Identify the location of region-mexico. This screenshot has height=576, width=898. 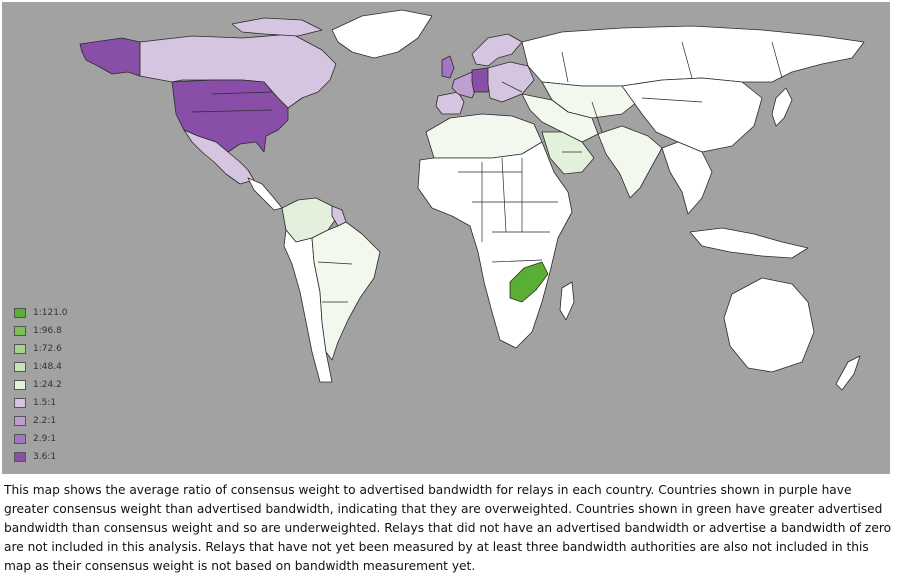
(219, 157).